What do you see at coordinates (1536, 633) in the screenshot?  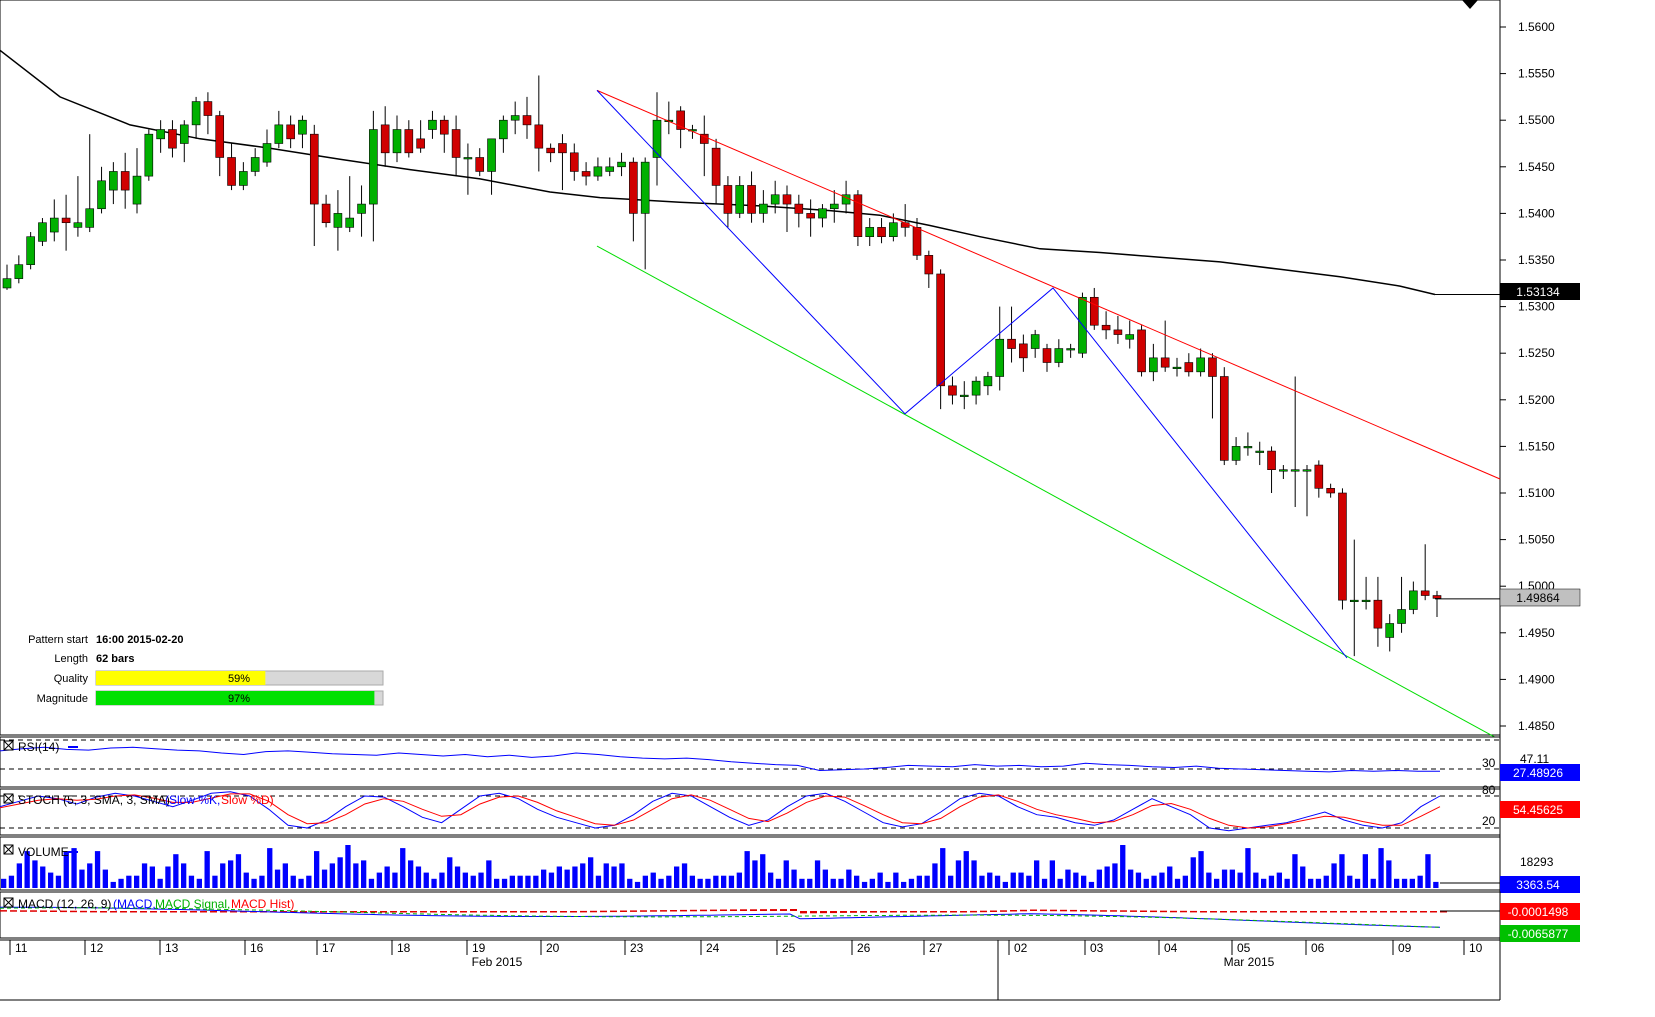 I see `price-tick-label: 1.4950` at bounding box center [1536, 633].